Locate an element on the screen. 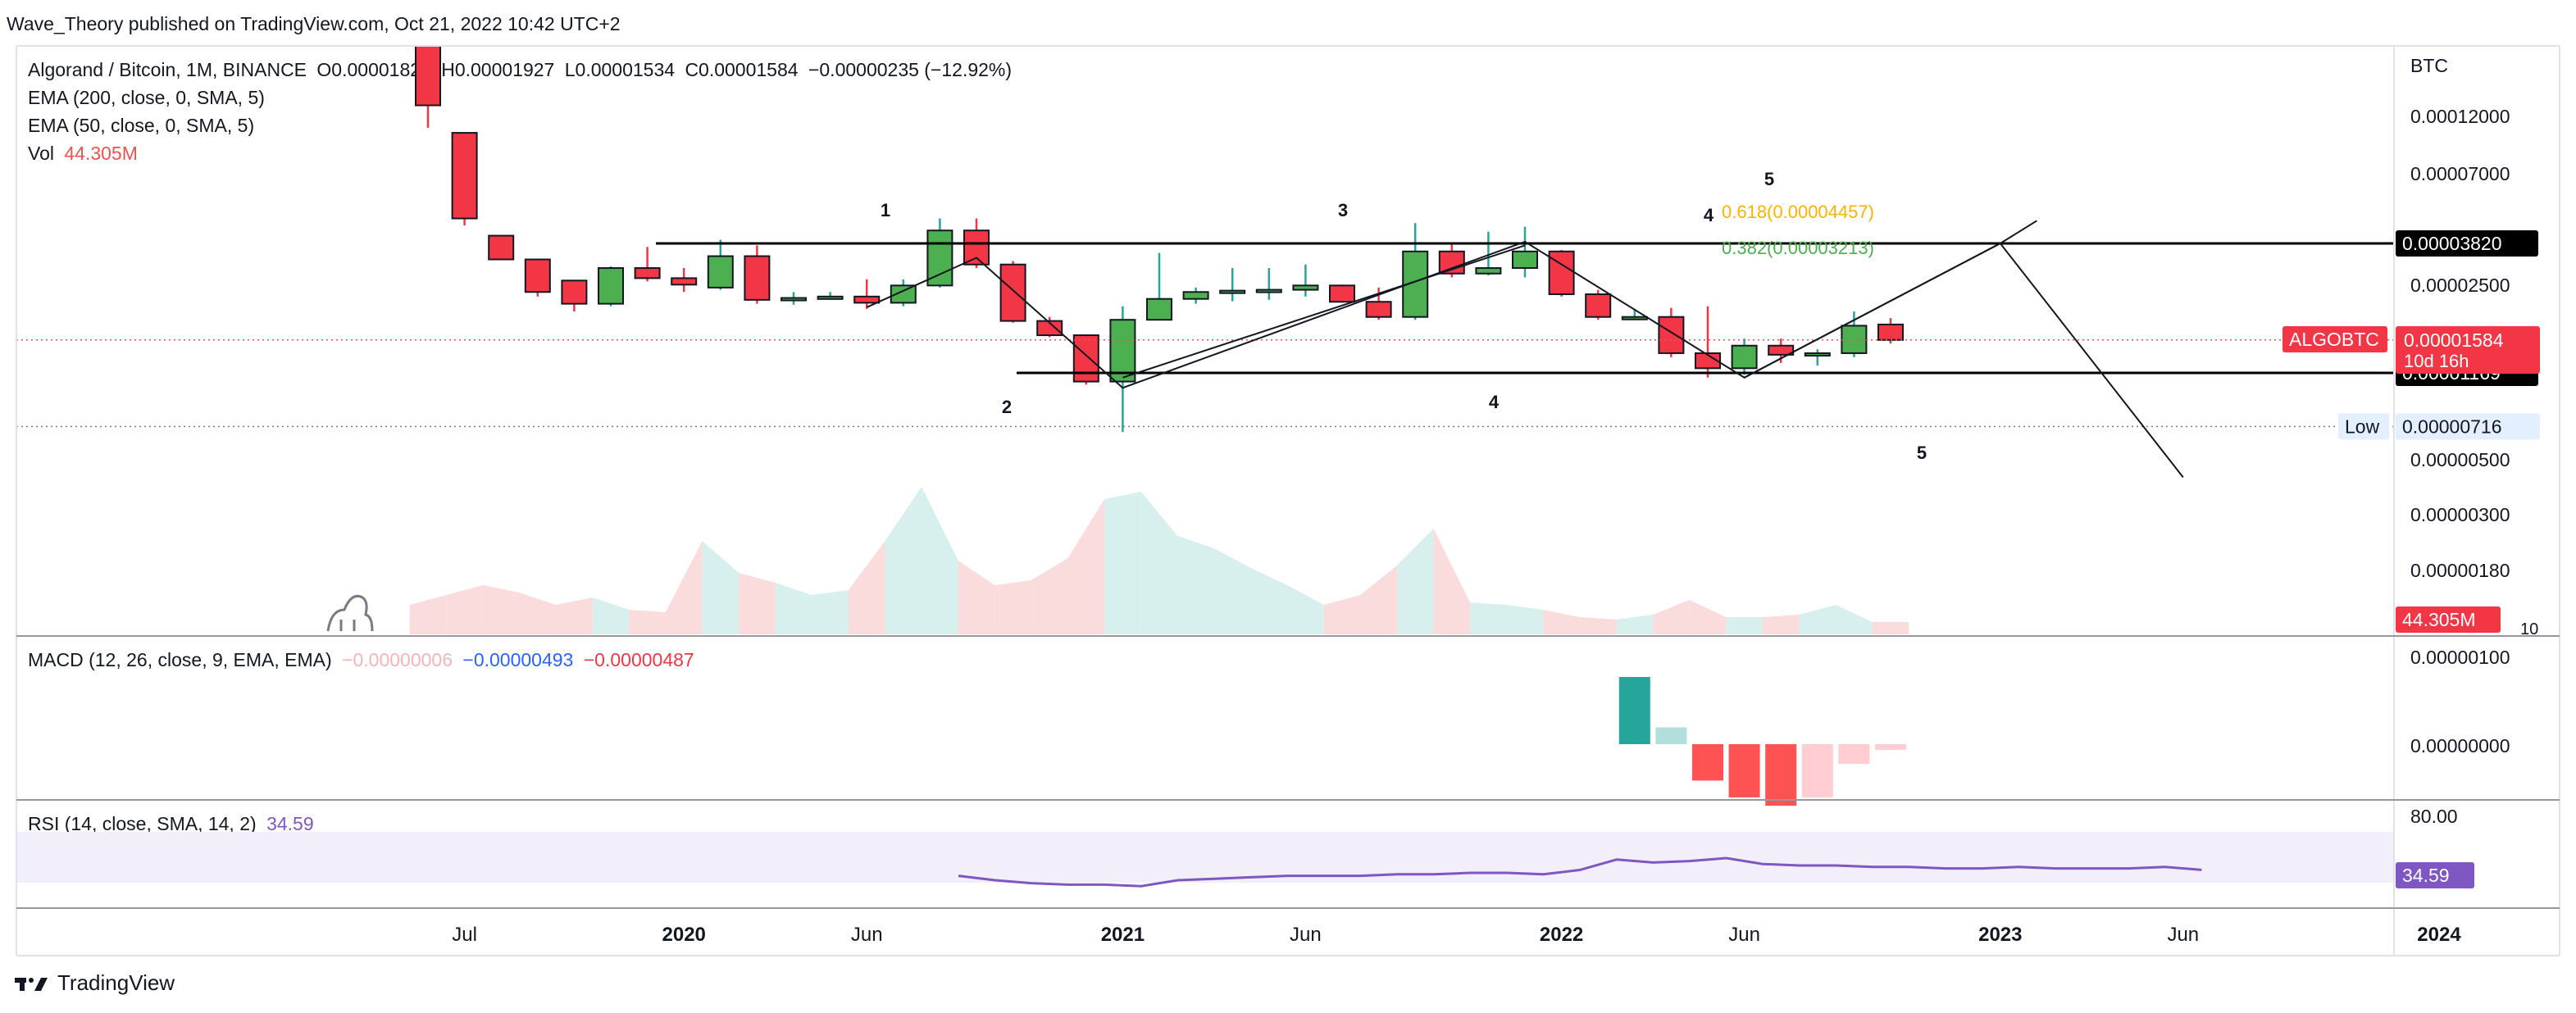 The height and width of the screenshot is (1013, 2576). tradingview-logo: TradingView is located at coordinates (95, 983).